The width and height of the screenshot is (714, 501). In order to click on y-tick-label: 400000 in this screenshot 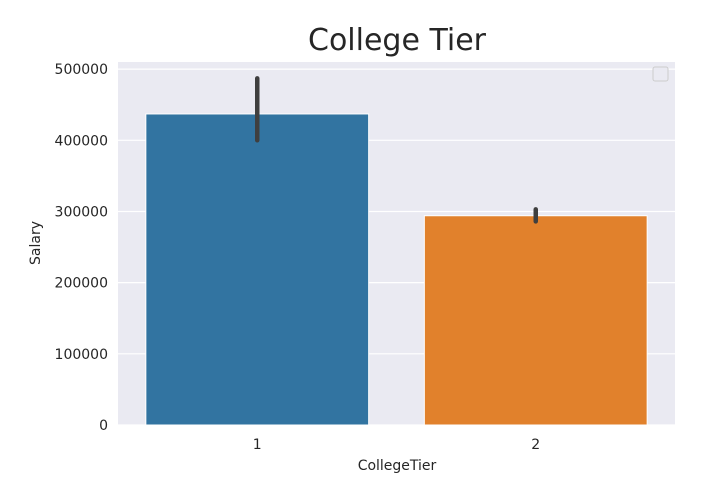, I will do `click(81, 141)`.